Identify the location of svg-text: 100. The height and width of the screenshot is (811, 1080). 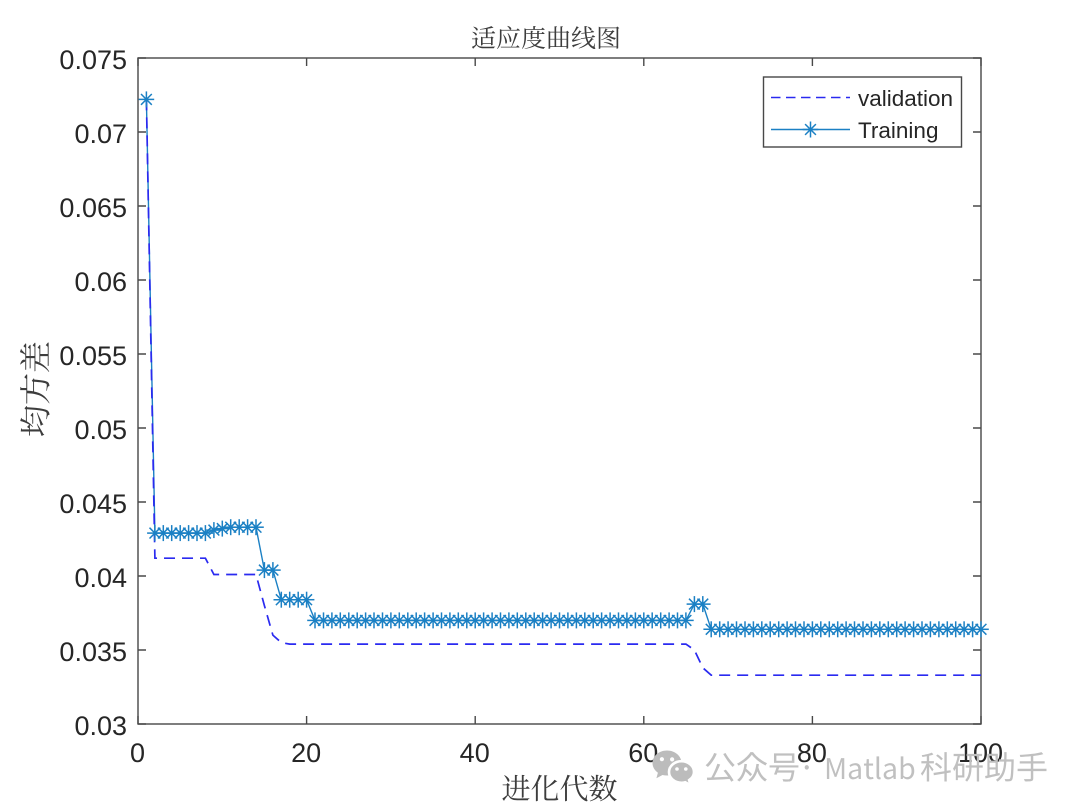
(980, 753).